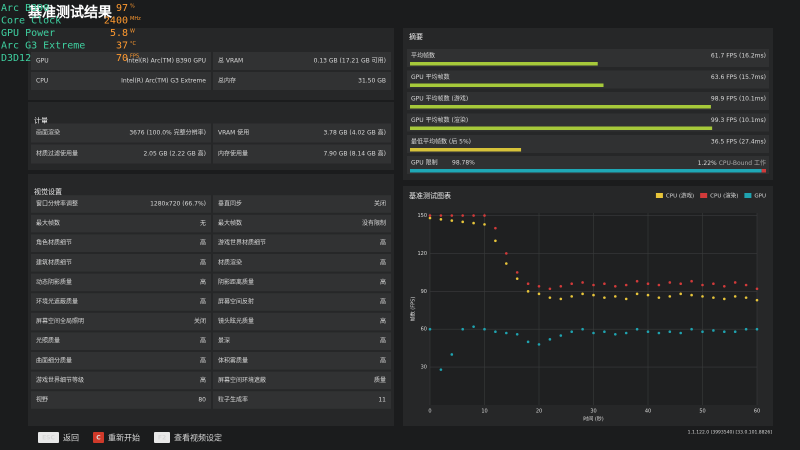 The image size is (800, 450). Describe the element at coordinates (166, 61) in the screenshot. I see `setting-value: Intel(R) Arc(TM) B390 GPU` at that location.